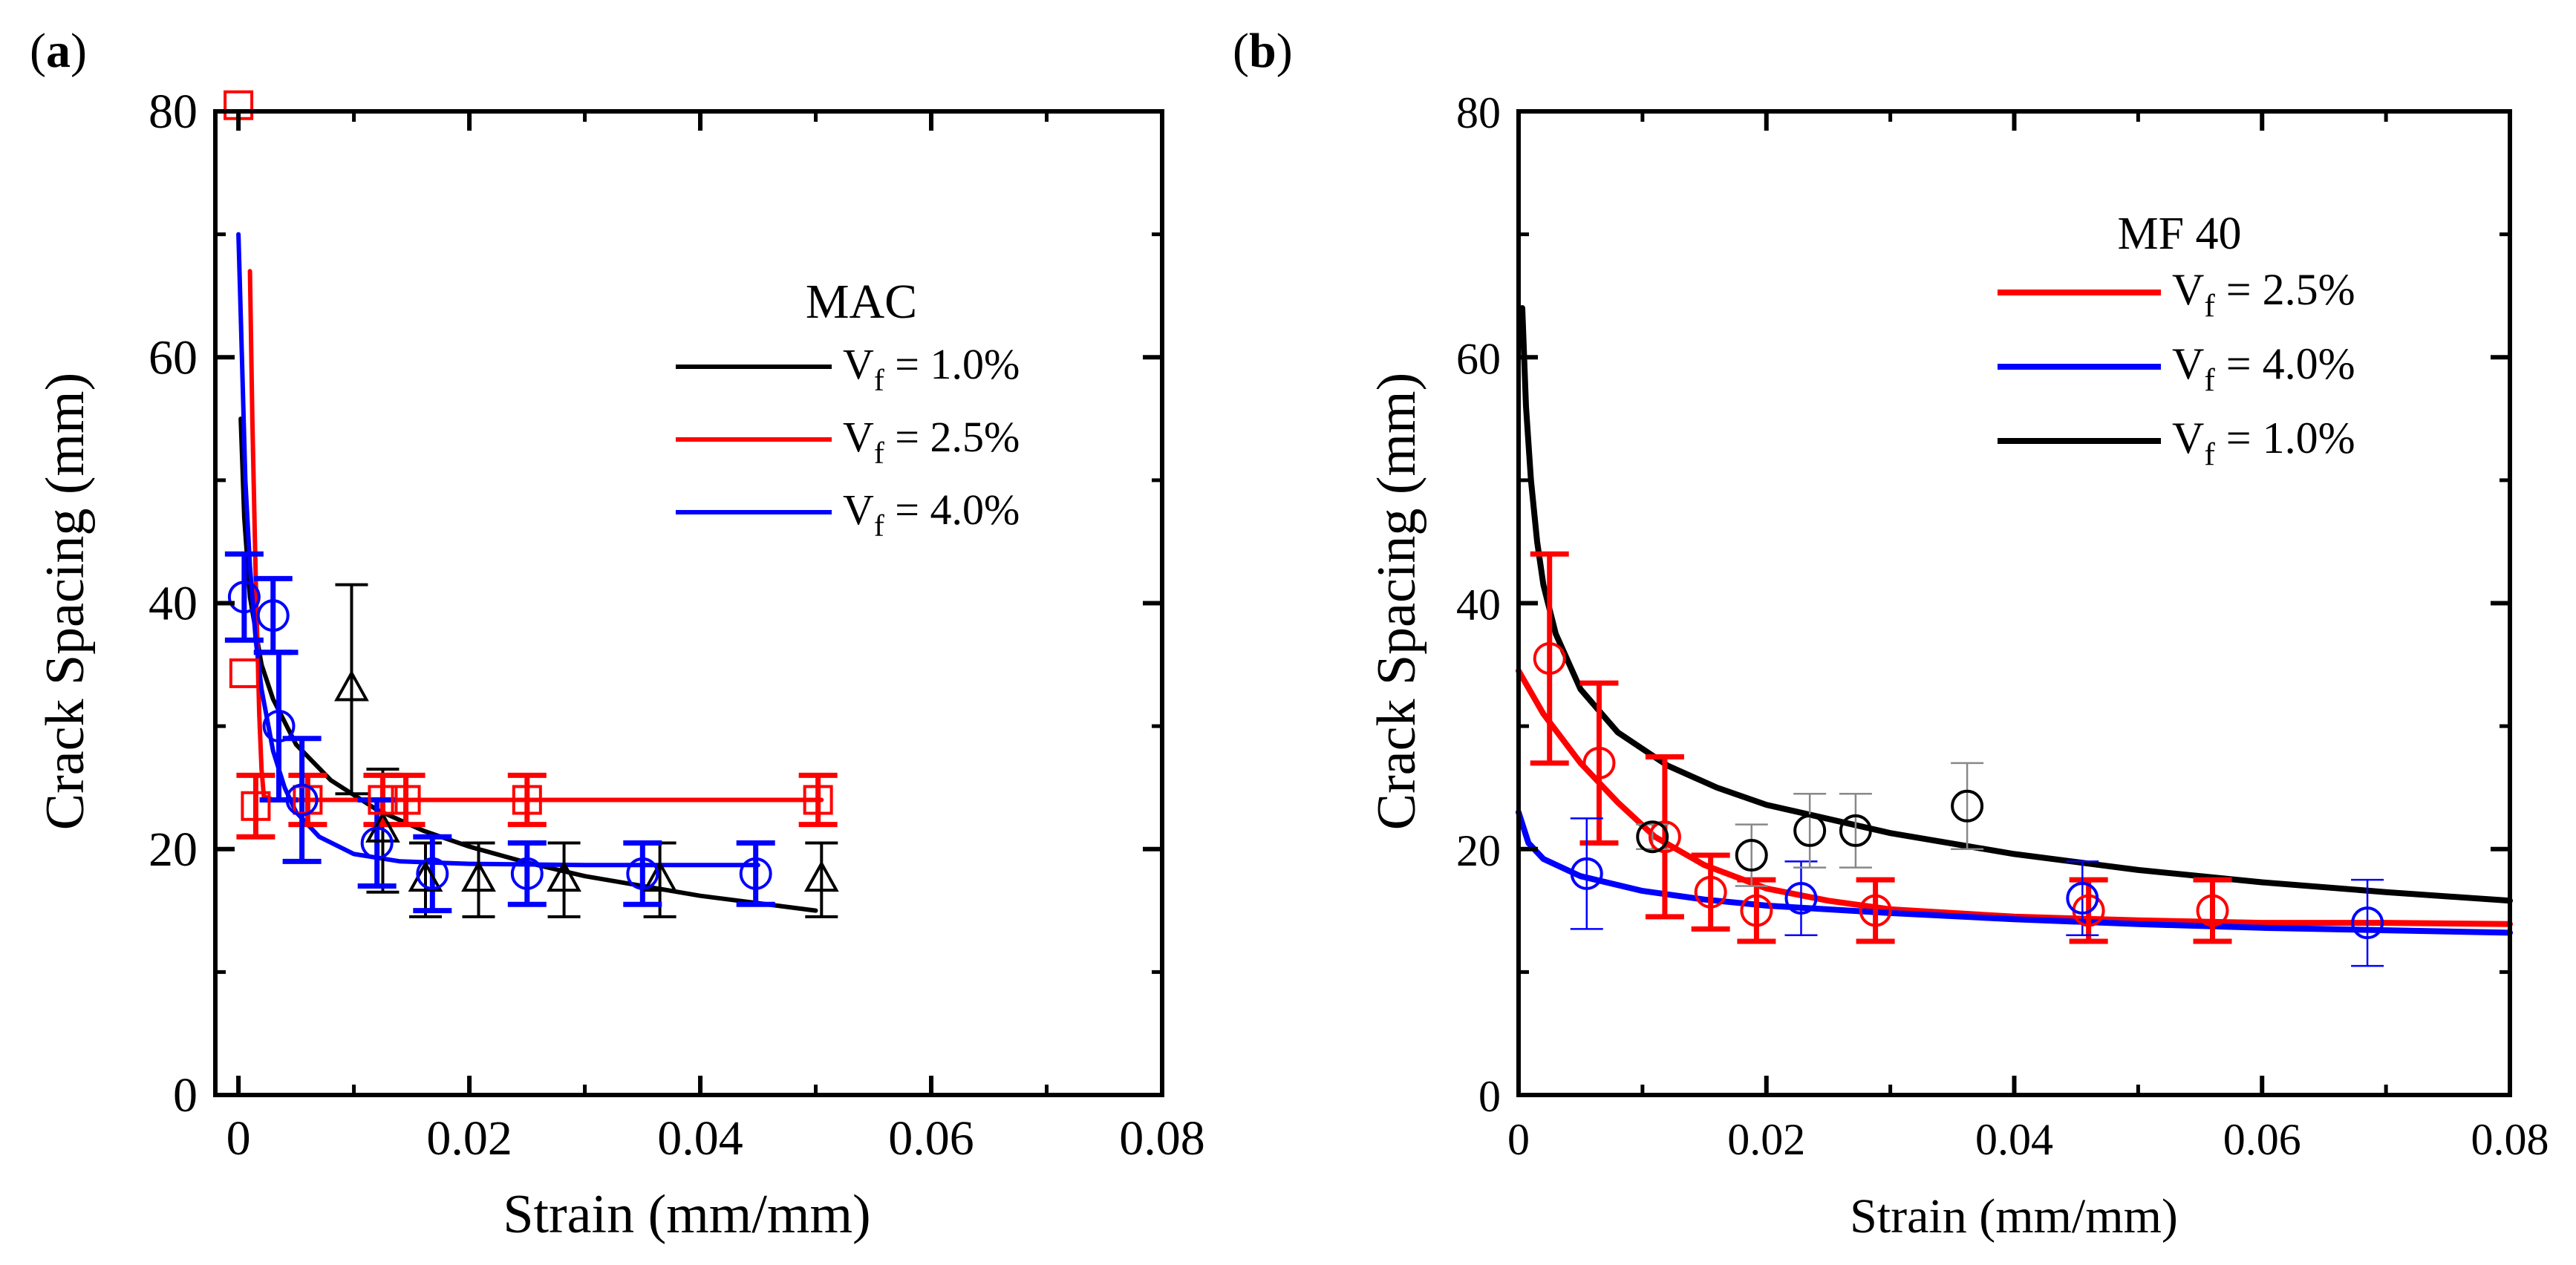 Image resolution: width=2576 pixels, height=1265 pixels. What do you see at coordinates (686, 1214) in the screenshot?
I see `x-axis-title-a: Strain (mm/mm)` at bounding box center [686, 1214].